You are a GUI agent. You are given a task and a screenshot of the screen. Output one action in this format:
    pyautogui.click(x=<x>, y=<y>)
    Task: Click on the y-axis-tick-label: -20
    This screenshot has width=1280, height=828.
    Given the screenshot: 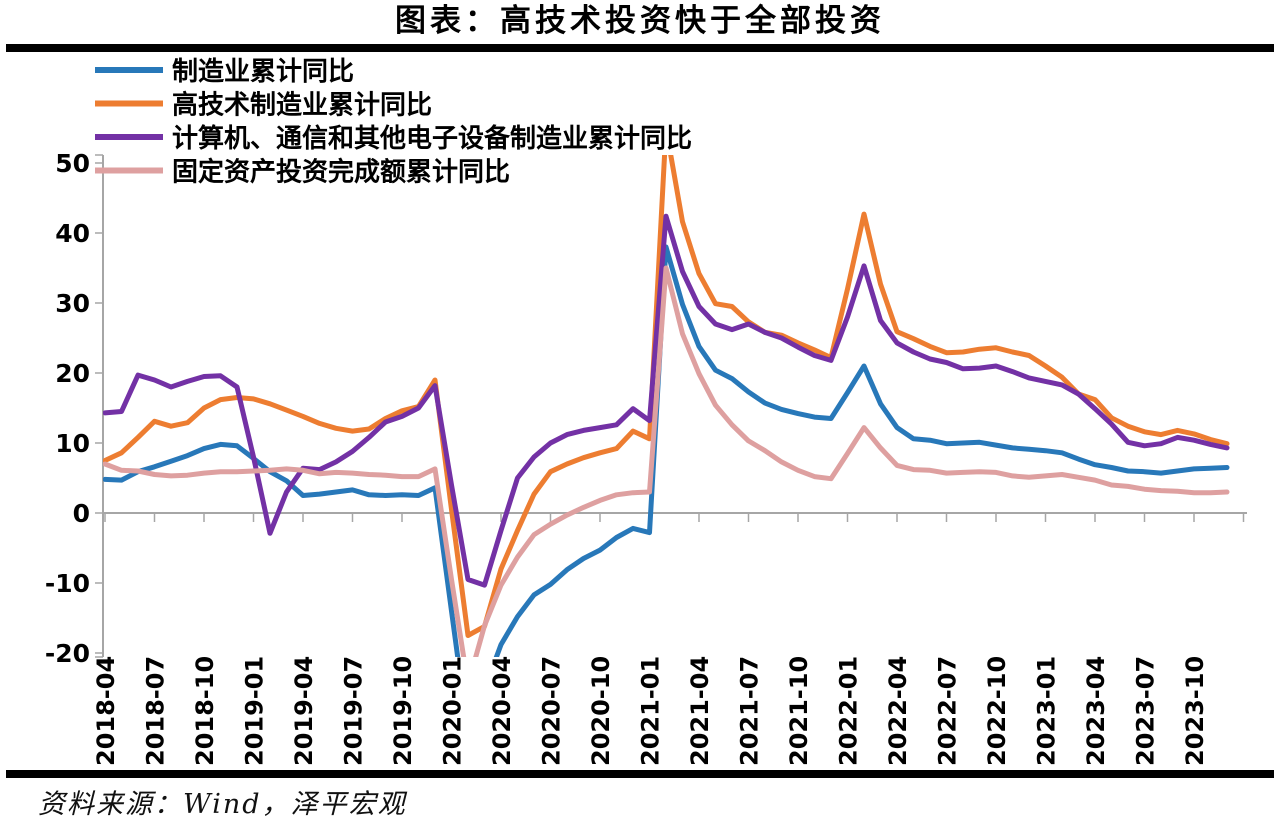 What is the action you would take?
    pyautogui.click(x=67, y=653)
    